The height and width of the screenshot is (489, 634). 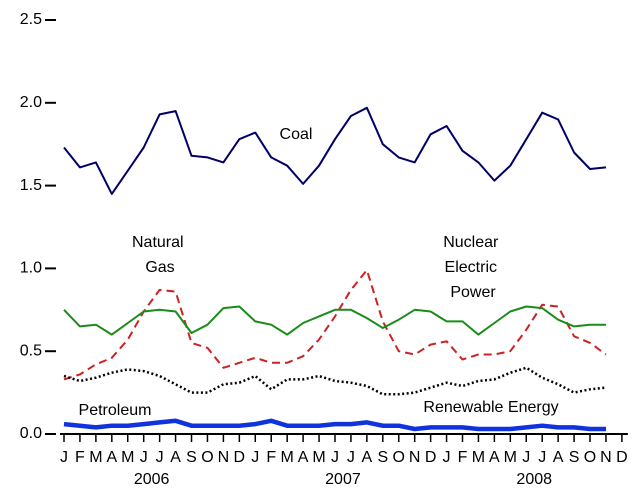 What do you see at coordinates (160, 255) in the screenshot?
I see `series-label: Natural Gas` at bounding box center [160, 255].